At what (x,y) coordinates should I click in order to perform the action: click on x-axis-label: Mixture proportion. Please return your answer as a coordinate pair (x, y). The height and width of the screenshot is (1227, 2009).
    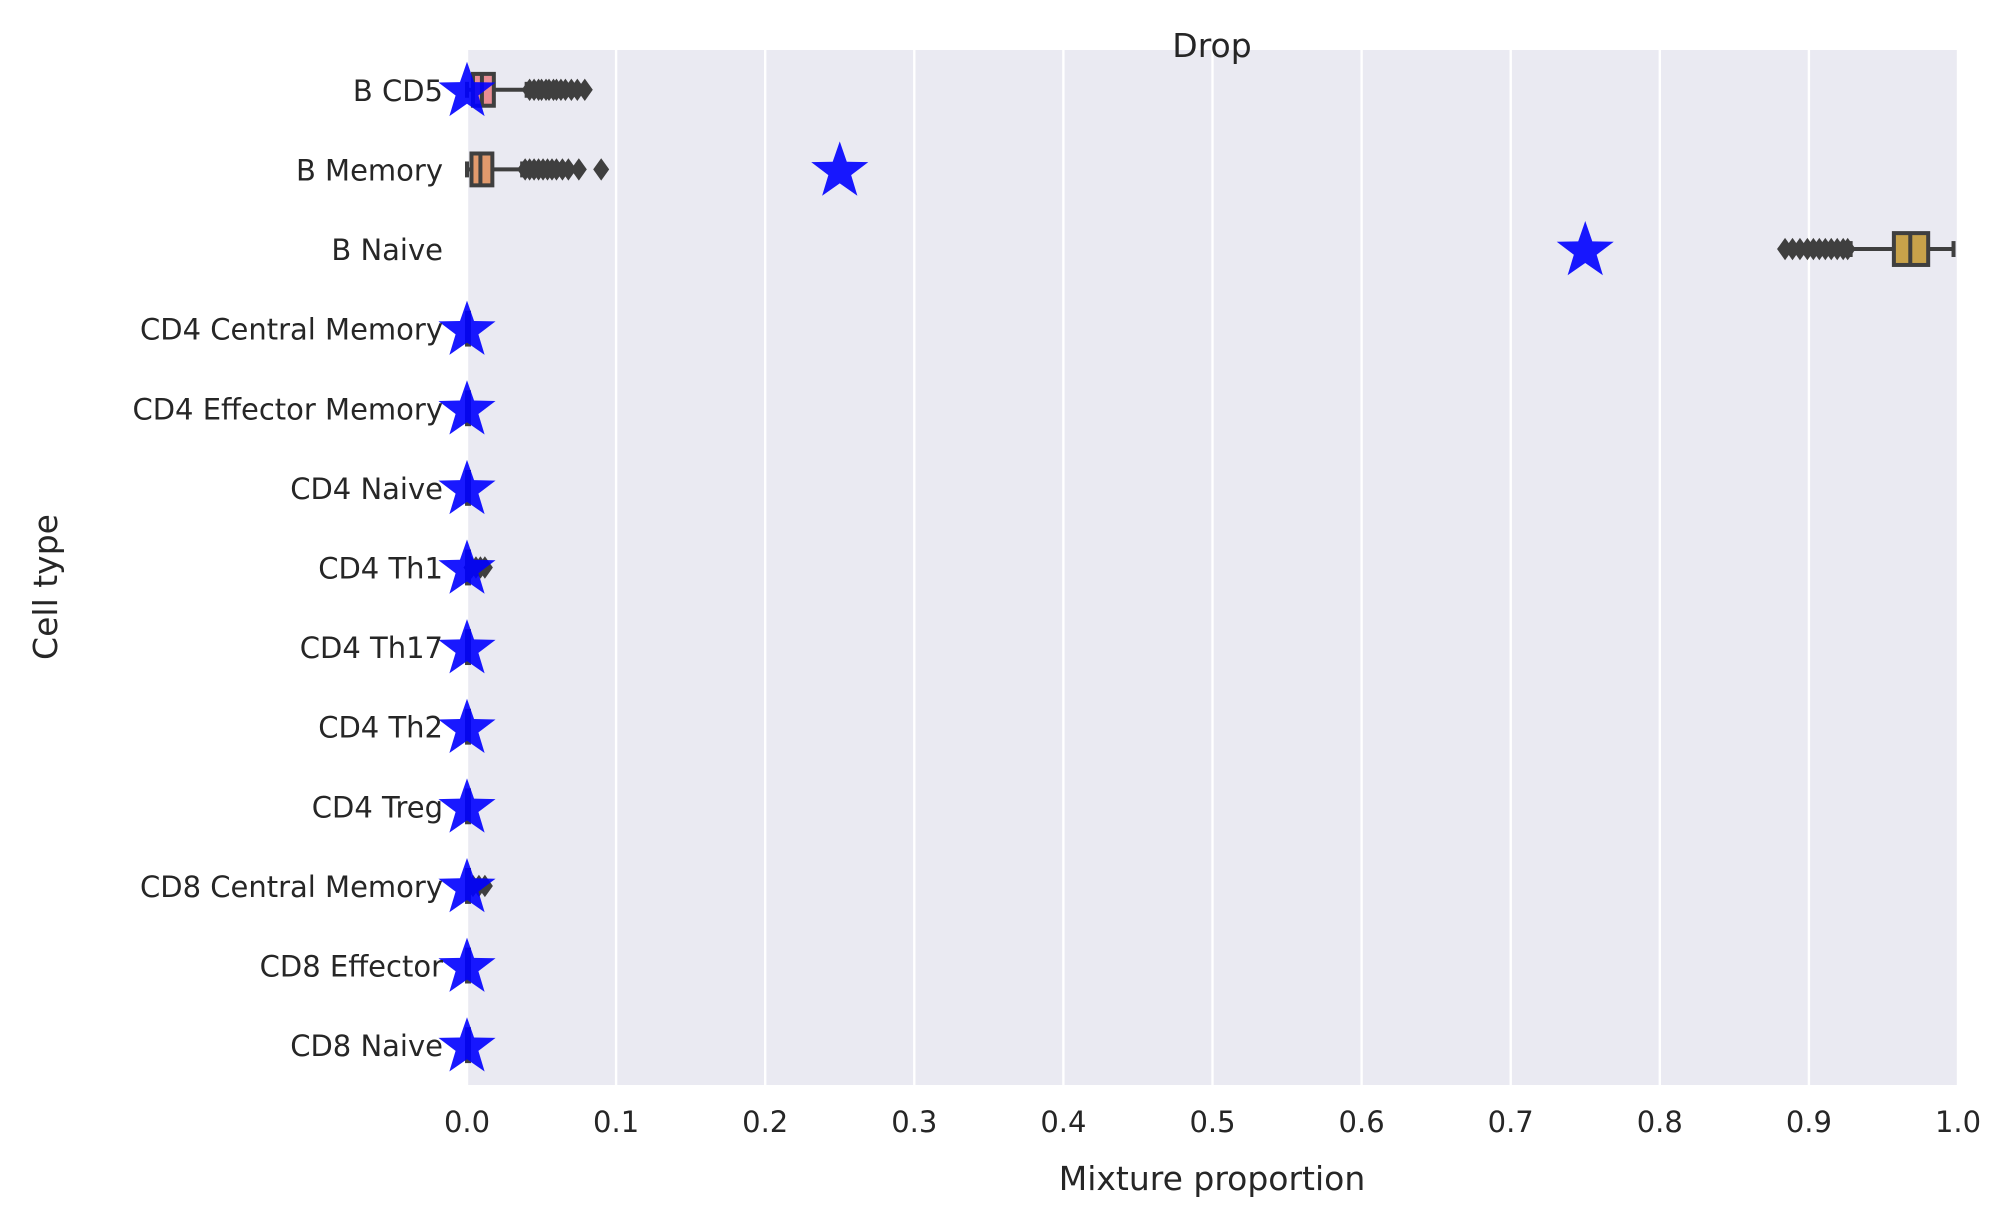
    Looking at the image, I should click on (1212, 1178).